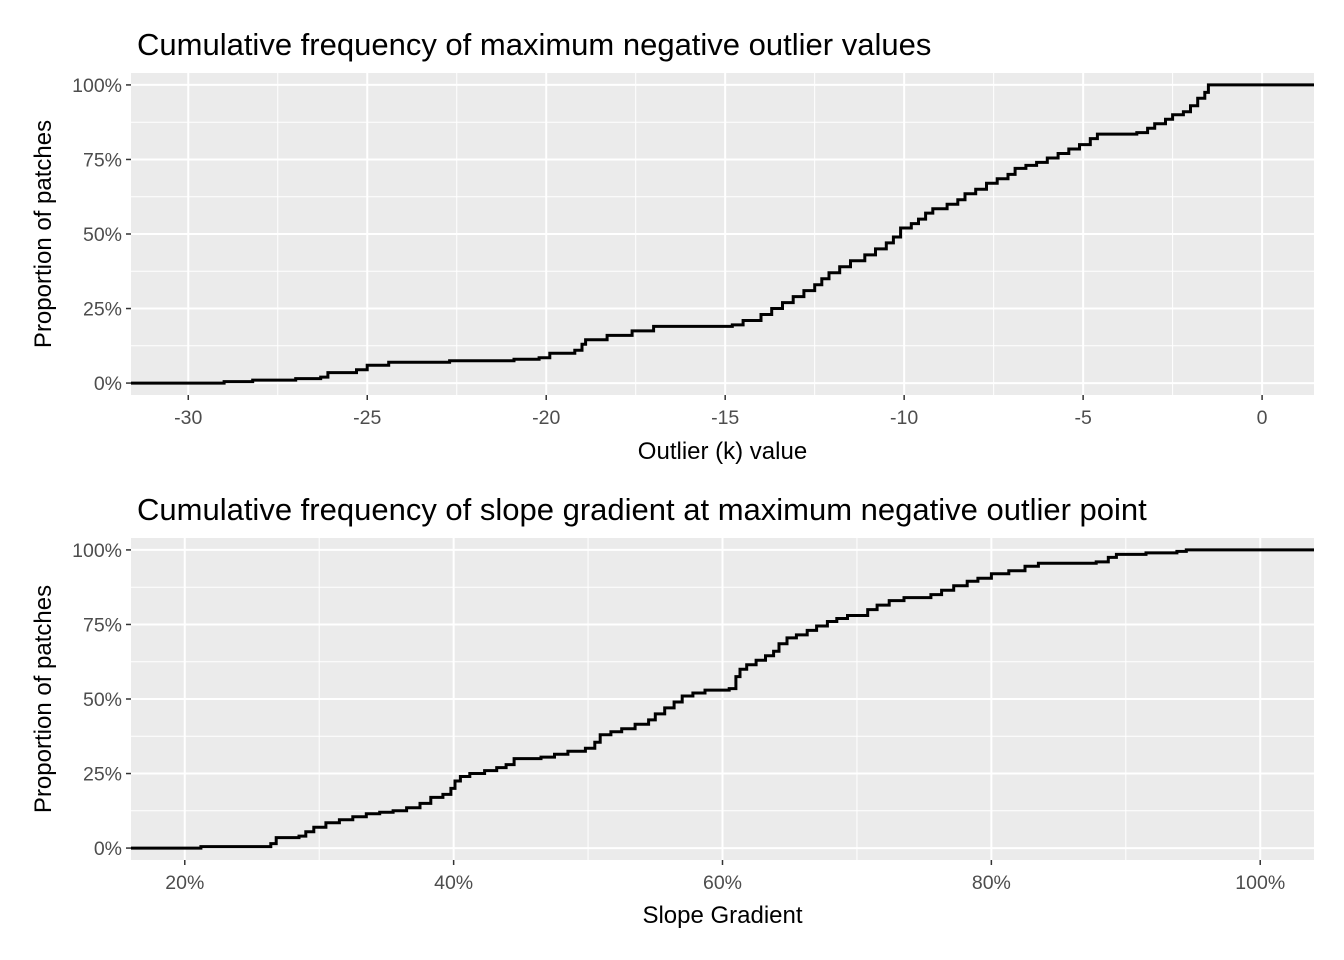 Image resolution: width=1344 pixels, height=960 pixels. What do you see at coordinates (1260, 883) in the screenshot?
I see `x-tick-label: 100%` at bounding box center [1260, 883].